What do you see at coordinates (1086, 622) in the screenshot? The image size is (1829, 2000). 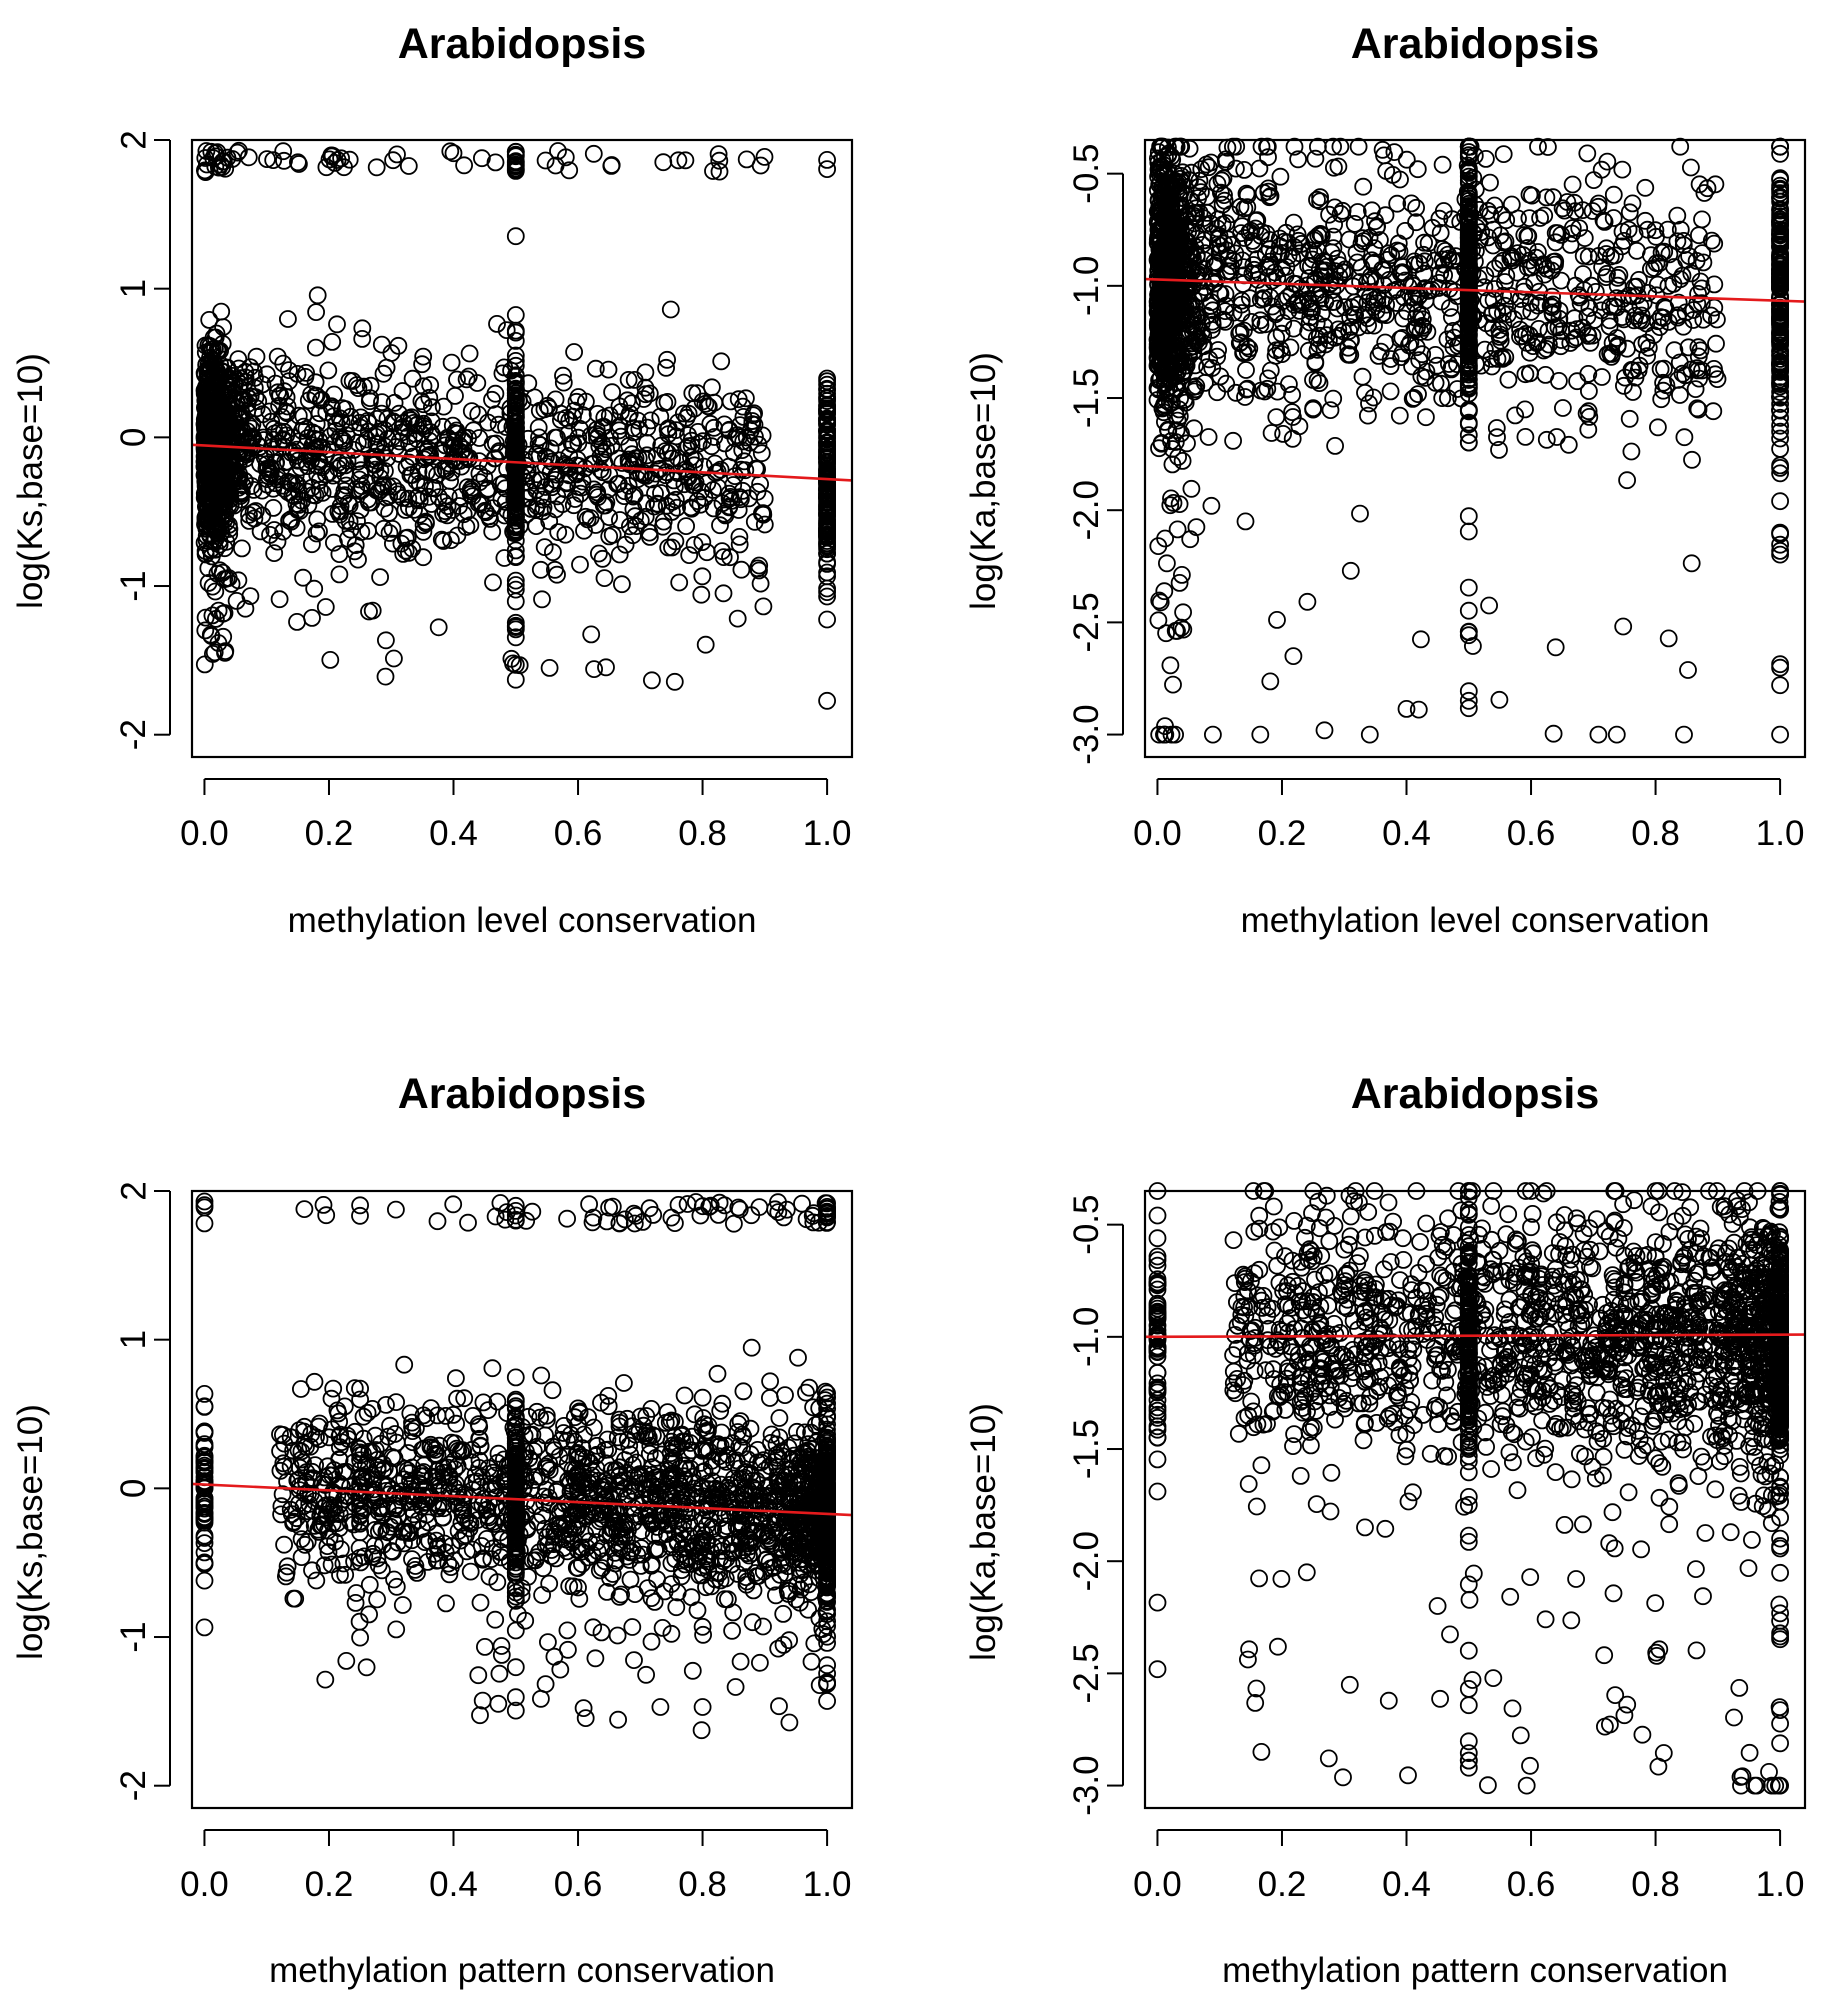 I see `y-tick-label: -2.5` at bounding box center [1086, 622].